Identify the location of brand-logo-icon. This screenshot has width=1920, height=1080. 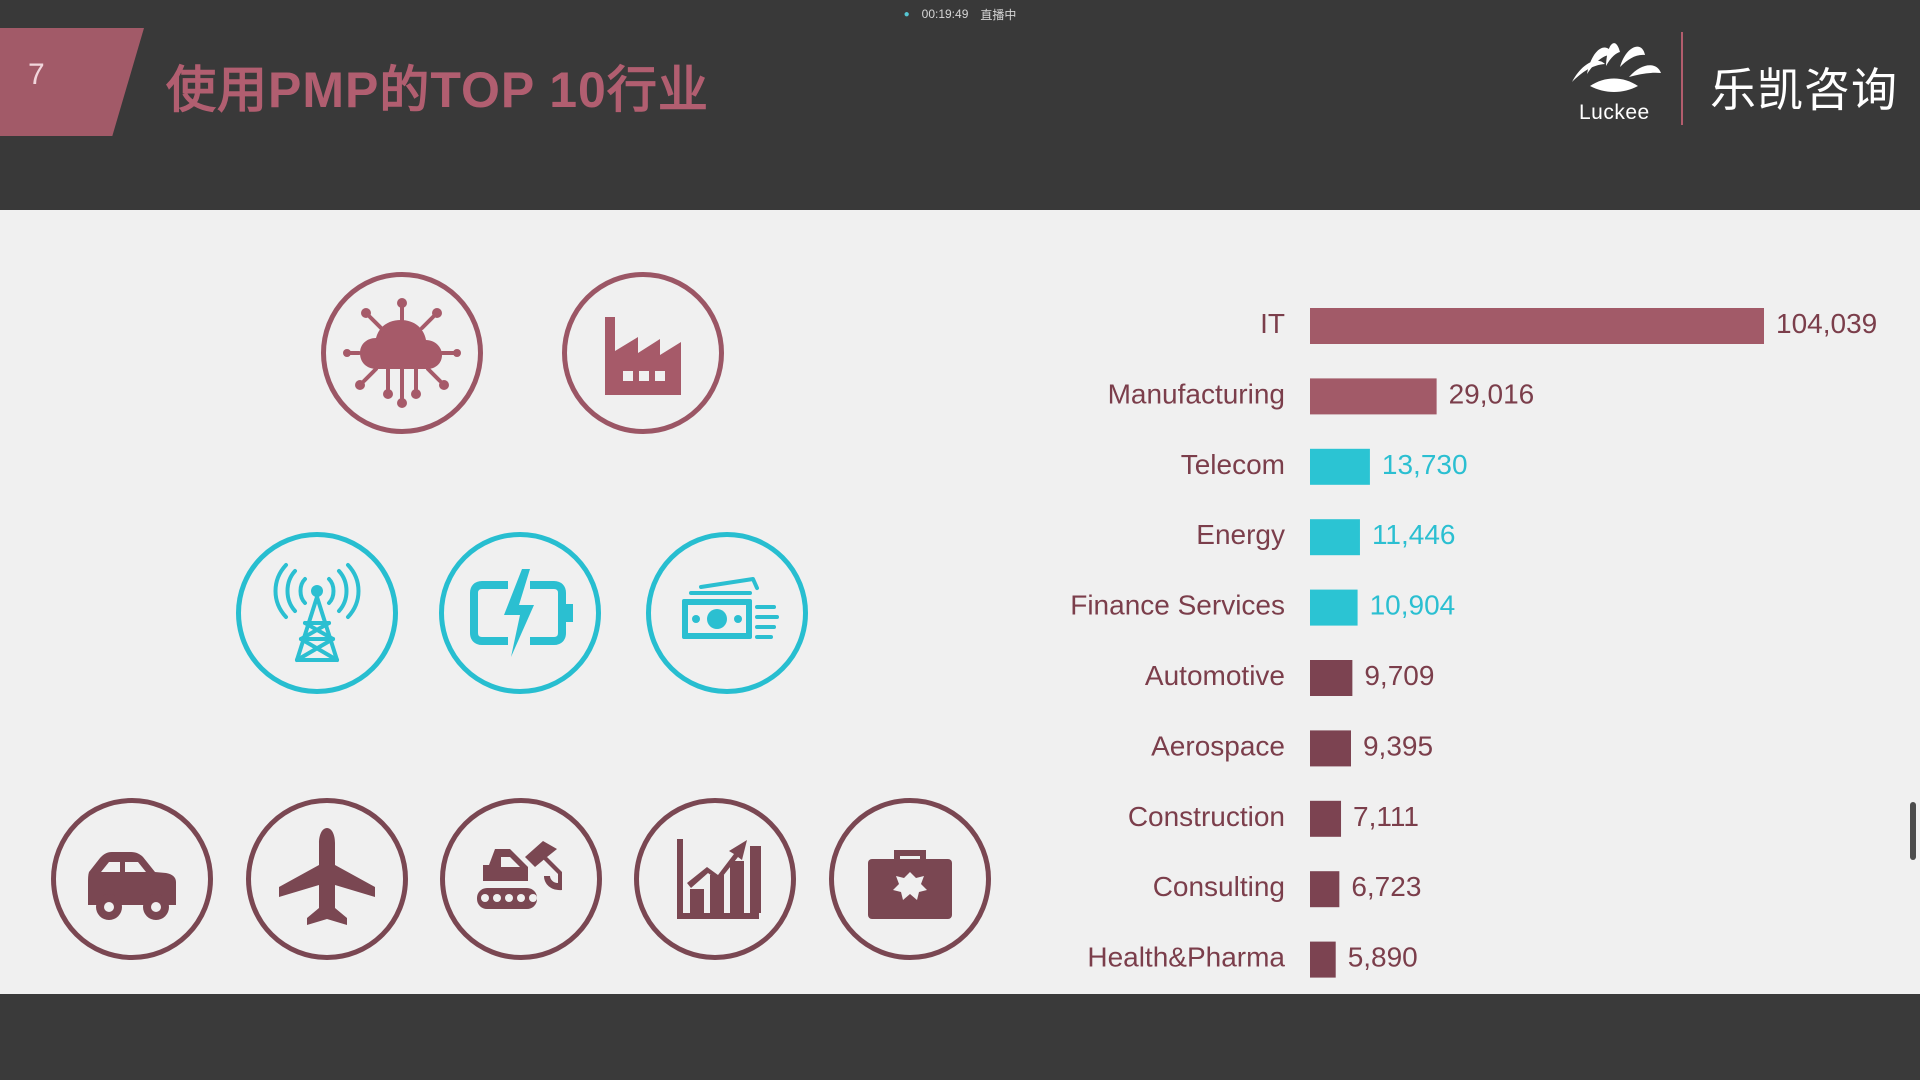
(1616, 67).